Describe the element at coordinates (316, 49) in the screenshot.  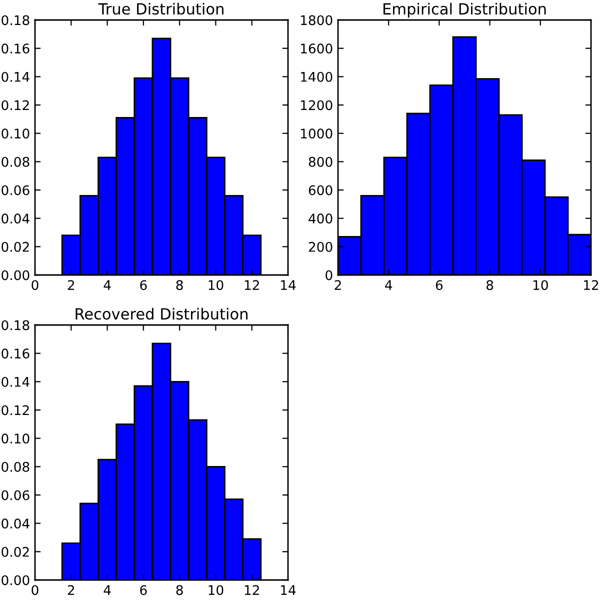
I see `y-tick-label: 1600` at that location.